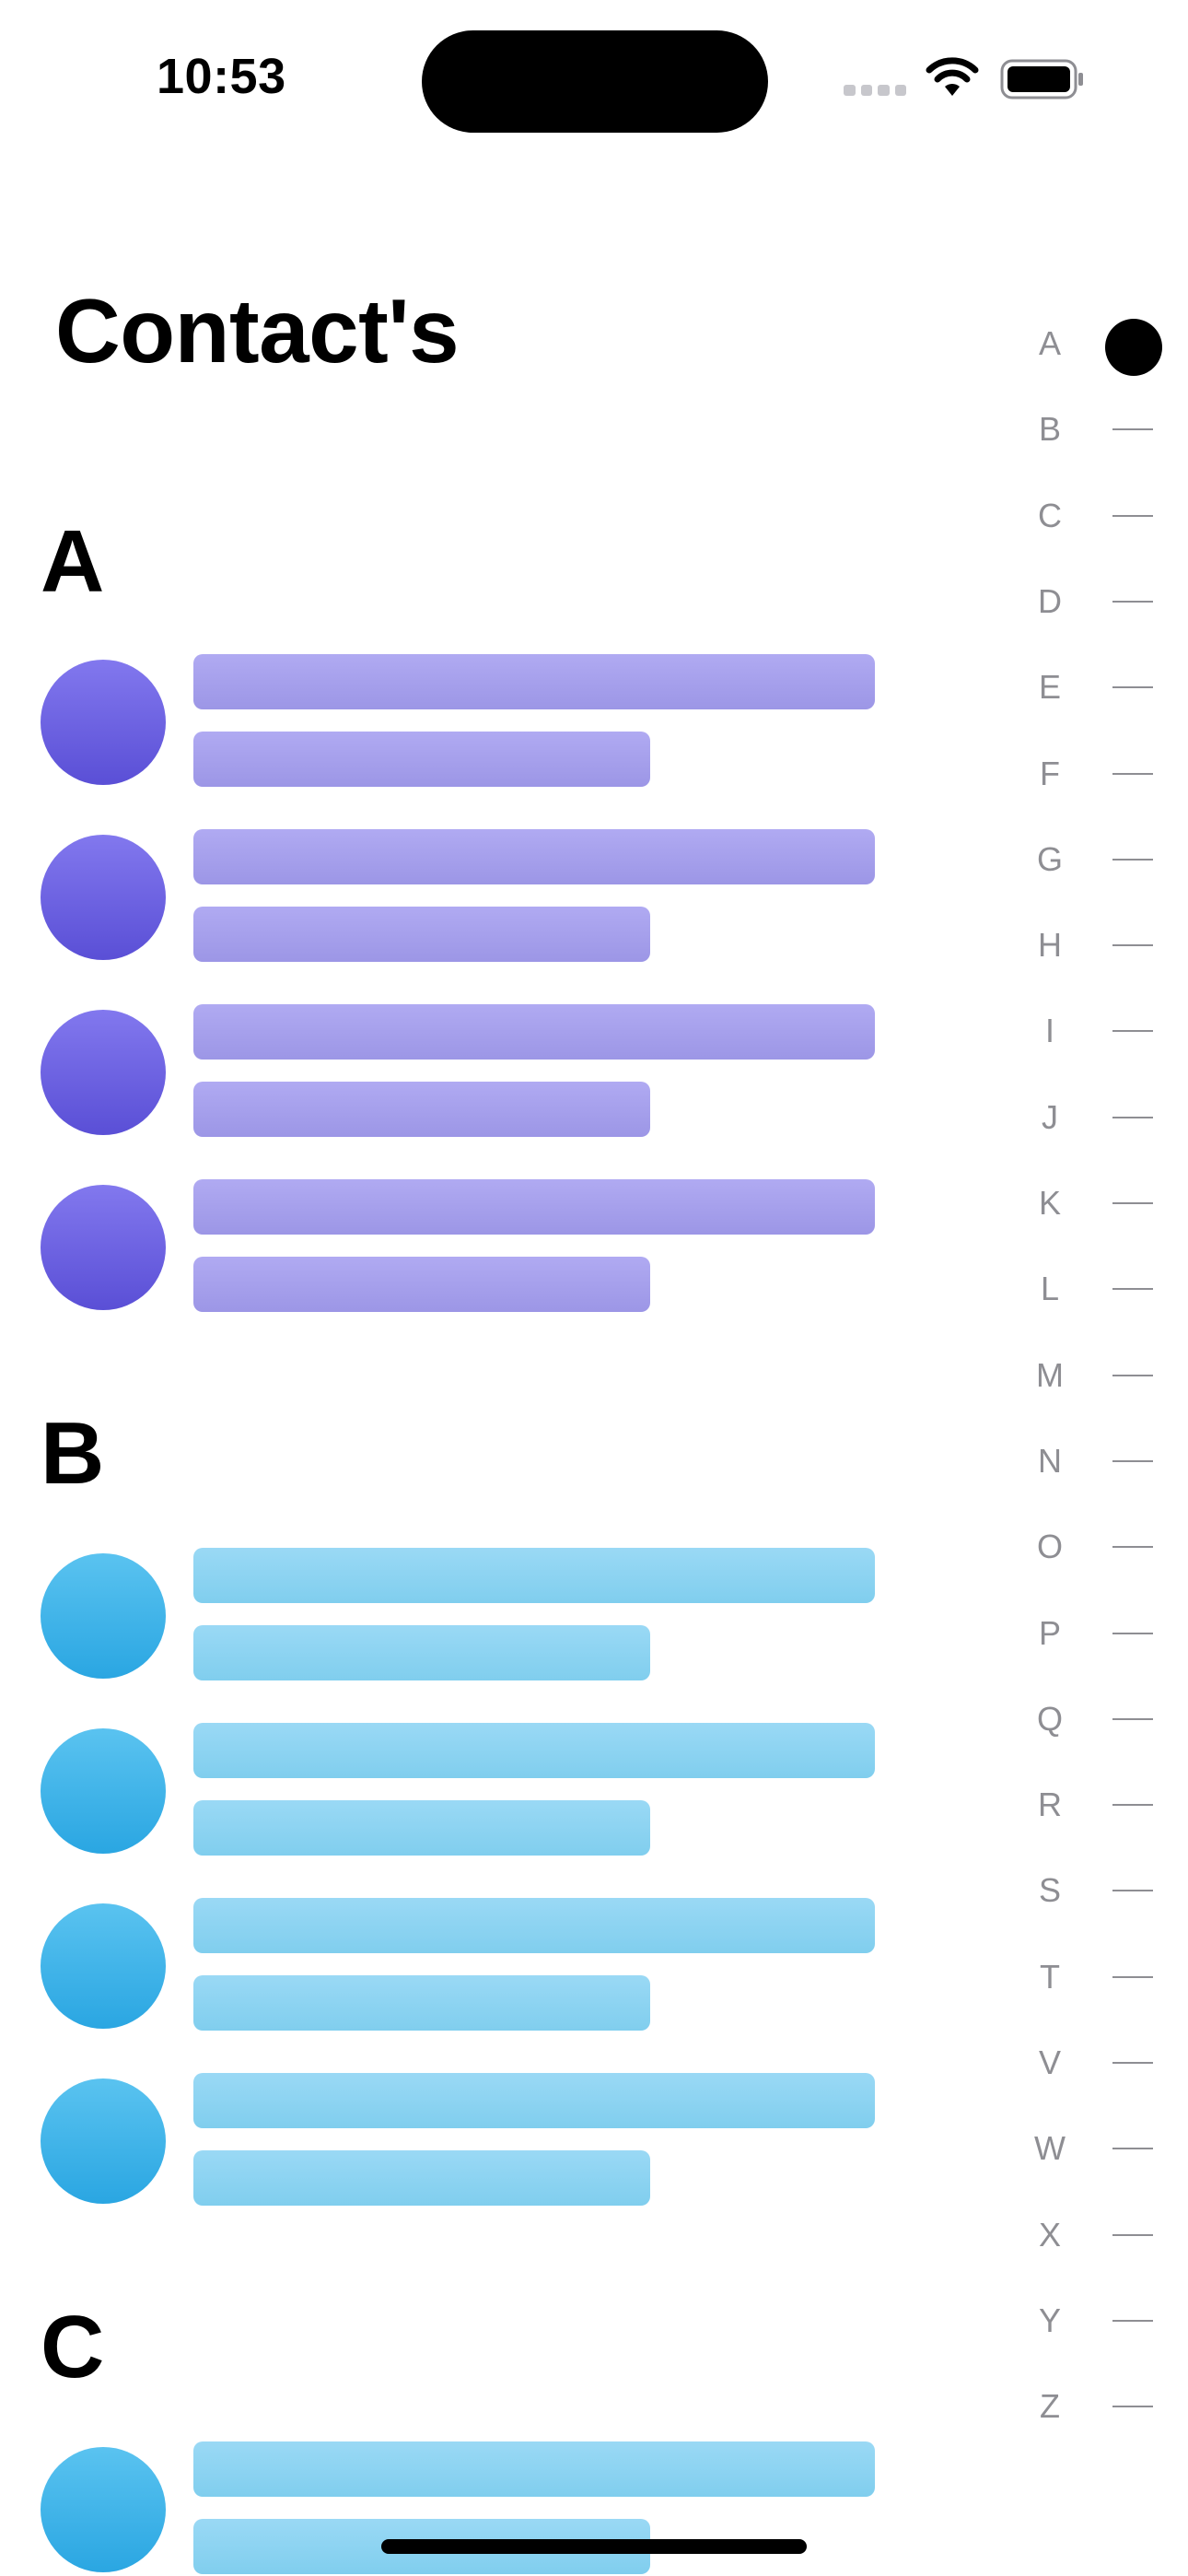 The width and height of the screenshot is (1188, 2576). What do you see at coordinates (595, 81) in the screenshot?
I see `dynamic-island` at bounding box center [595, 81].